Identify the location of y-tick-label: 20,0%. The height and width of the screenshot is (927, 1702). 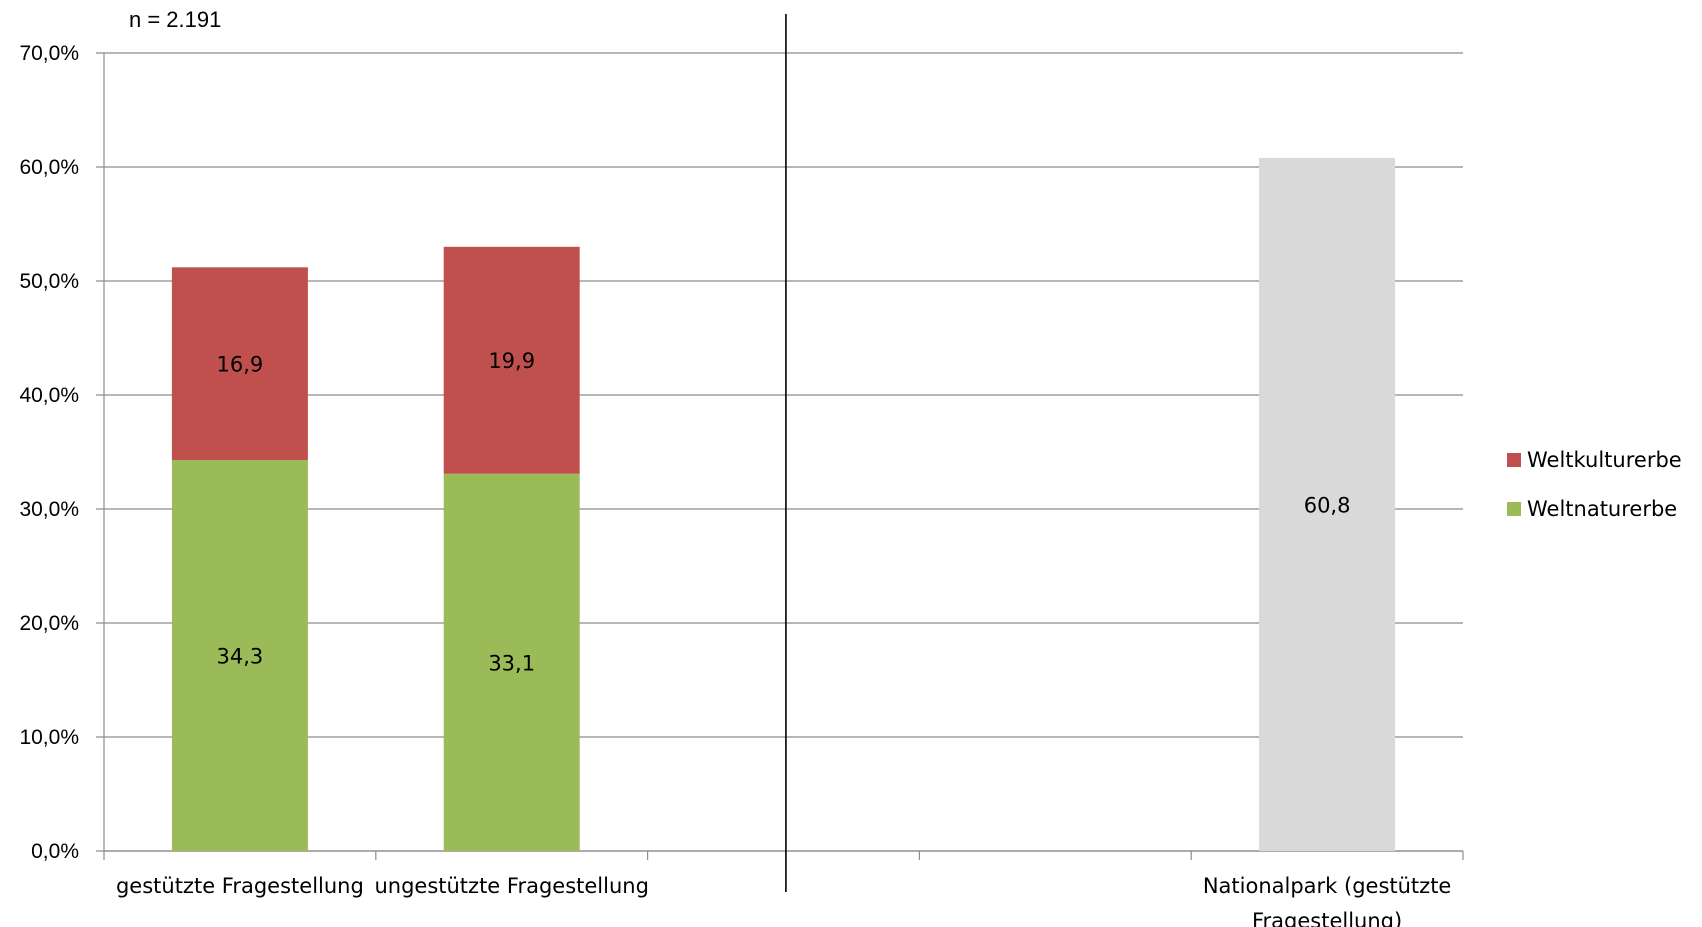
(49, 623).